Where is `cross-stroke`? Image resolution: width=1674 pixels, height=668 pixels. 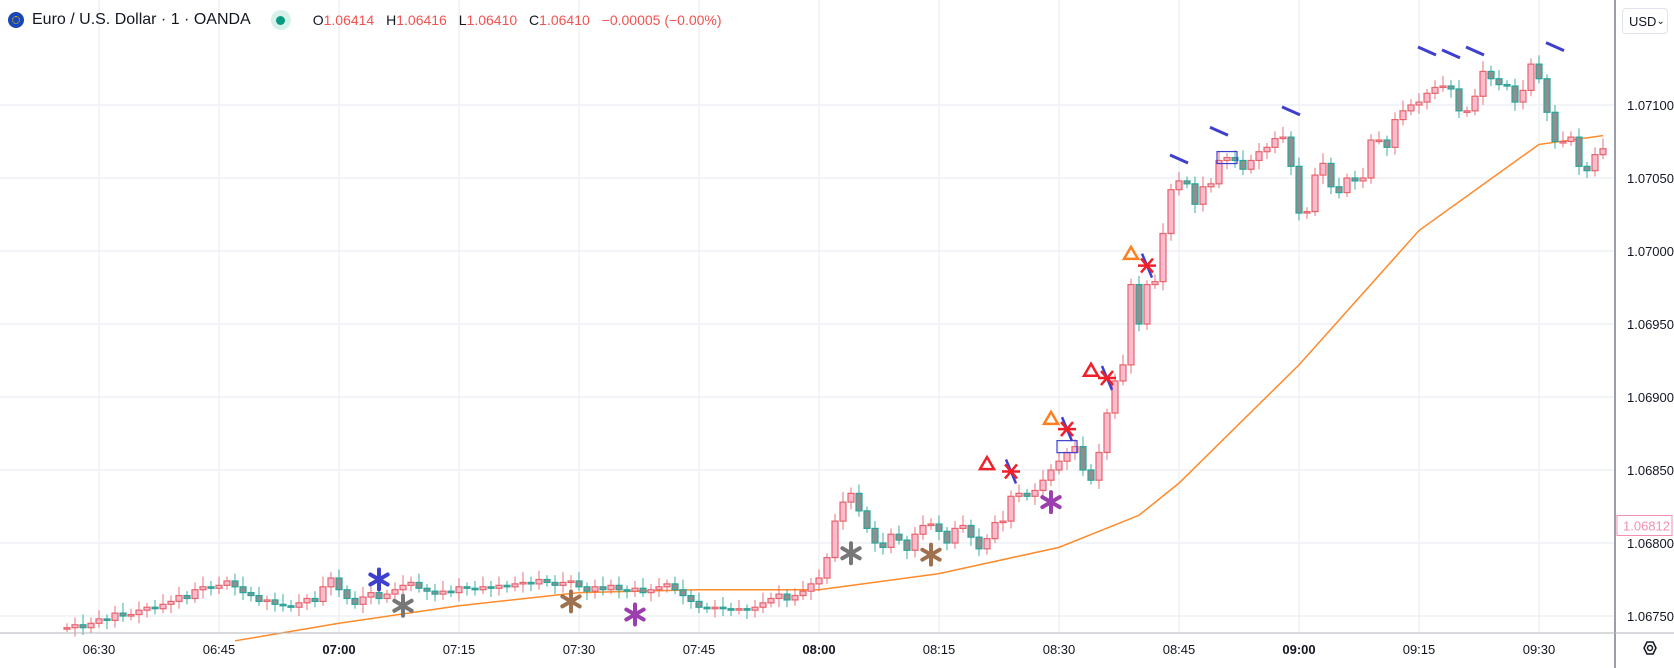
cross-stroke is located at coordinates (1147, 265).